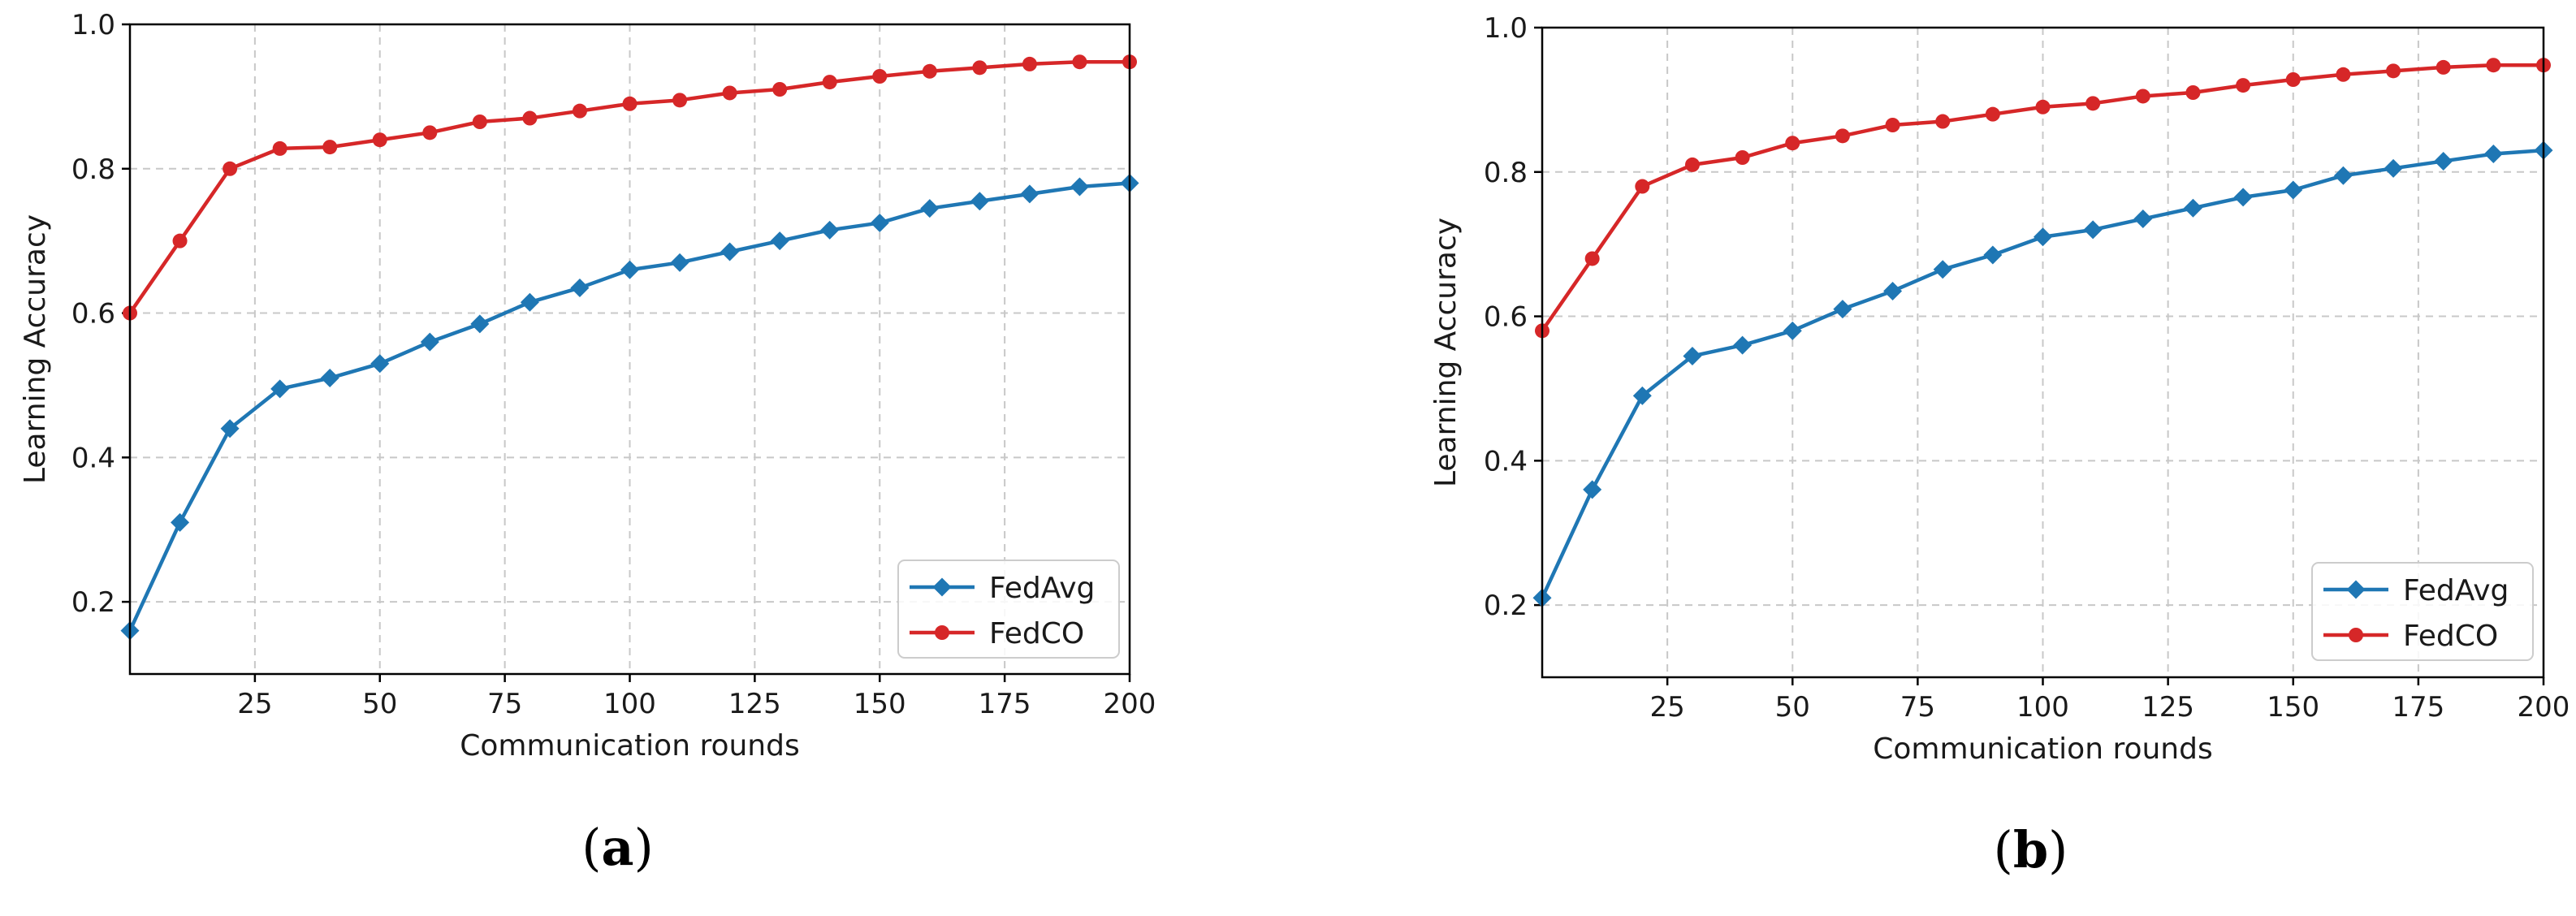  Describe the element at coordinates (2031, 849) in the screenshot. I see `panel-label: (b)` at that location.